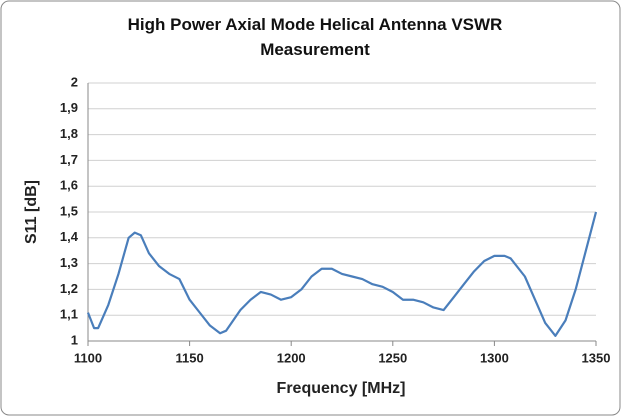  Describe the element at coordinates (69, 288) in the screenshot. I see `y-tick-label: 1,2` at that location.